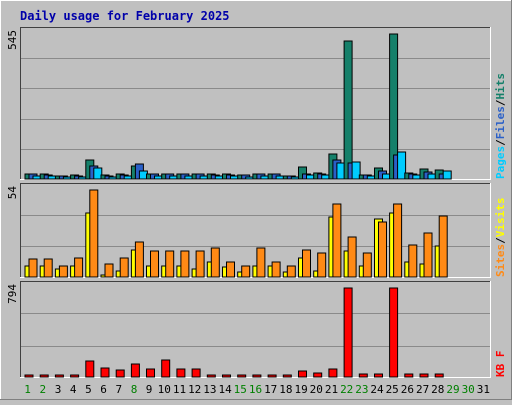  What do you see at coordinates (58, 389) in the screenshot?
I see `day-label: 3` at bounding box center [58, 389].